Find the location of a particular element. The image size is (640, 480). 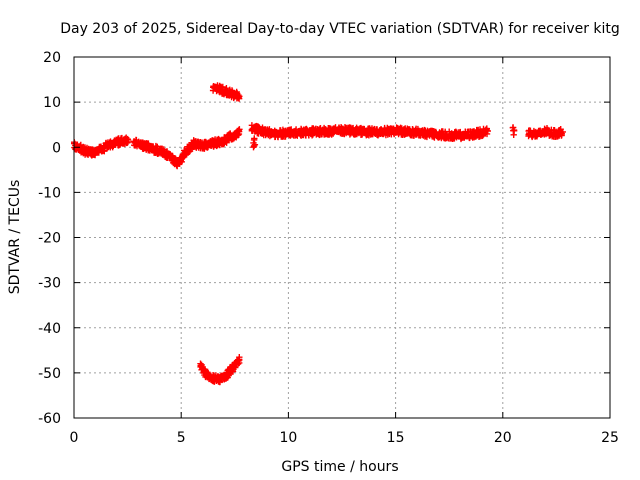

y-tick-label: -10 is located at coordinates (49, 193).